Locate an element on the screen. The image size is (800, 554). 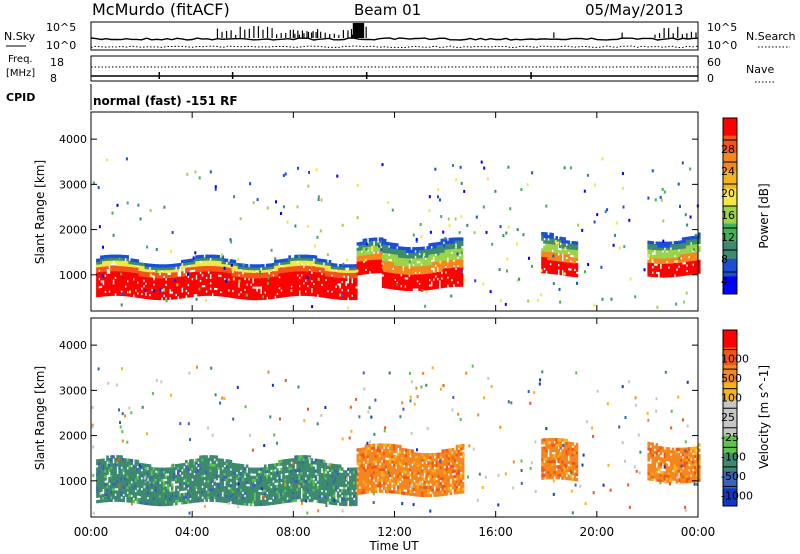
nsky-spikes is located at coordinates (456, 30).